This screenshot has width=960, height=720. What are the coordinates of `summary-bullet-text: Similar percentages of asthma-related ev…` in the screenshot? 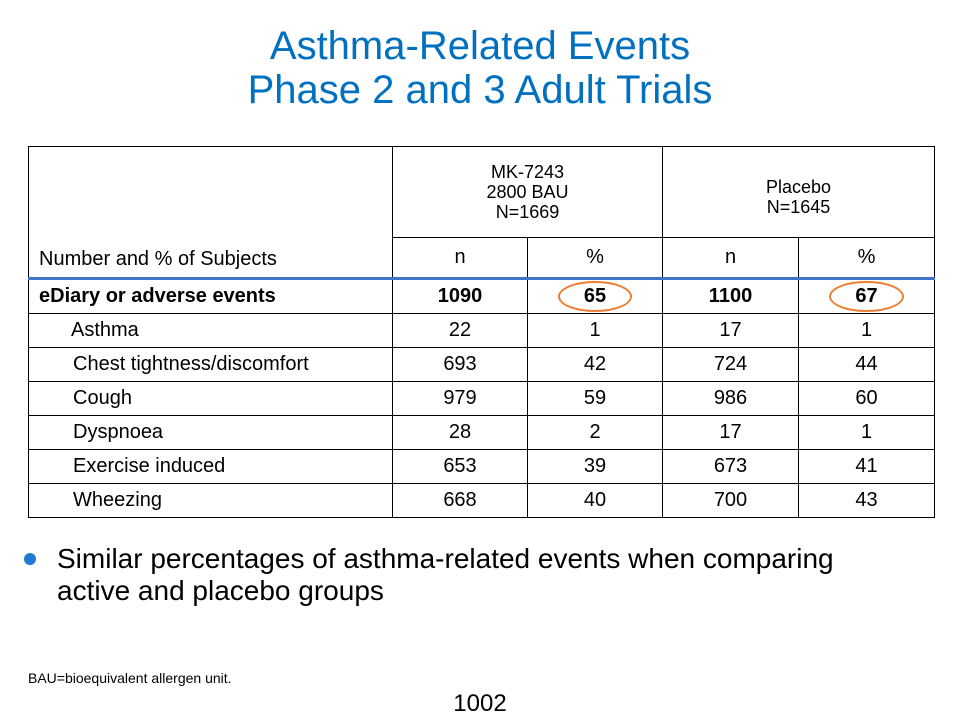 It's located at (445, 574).